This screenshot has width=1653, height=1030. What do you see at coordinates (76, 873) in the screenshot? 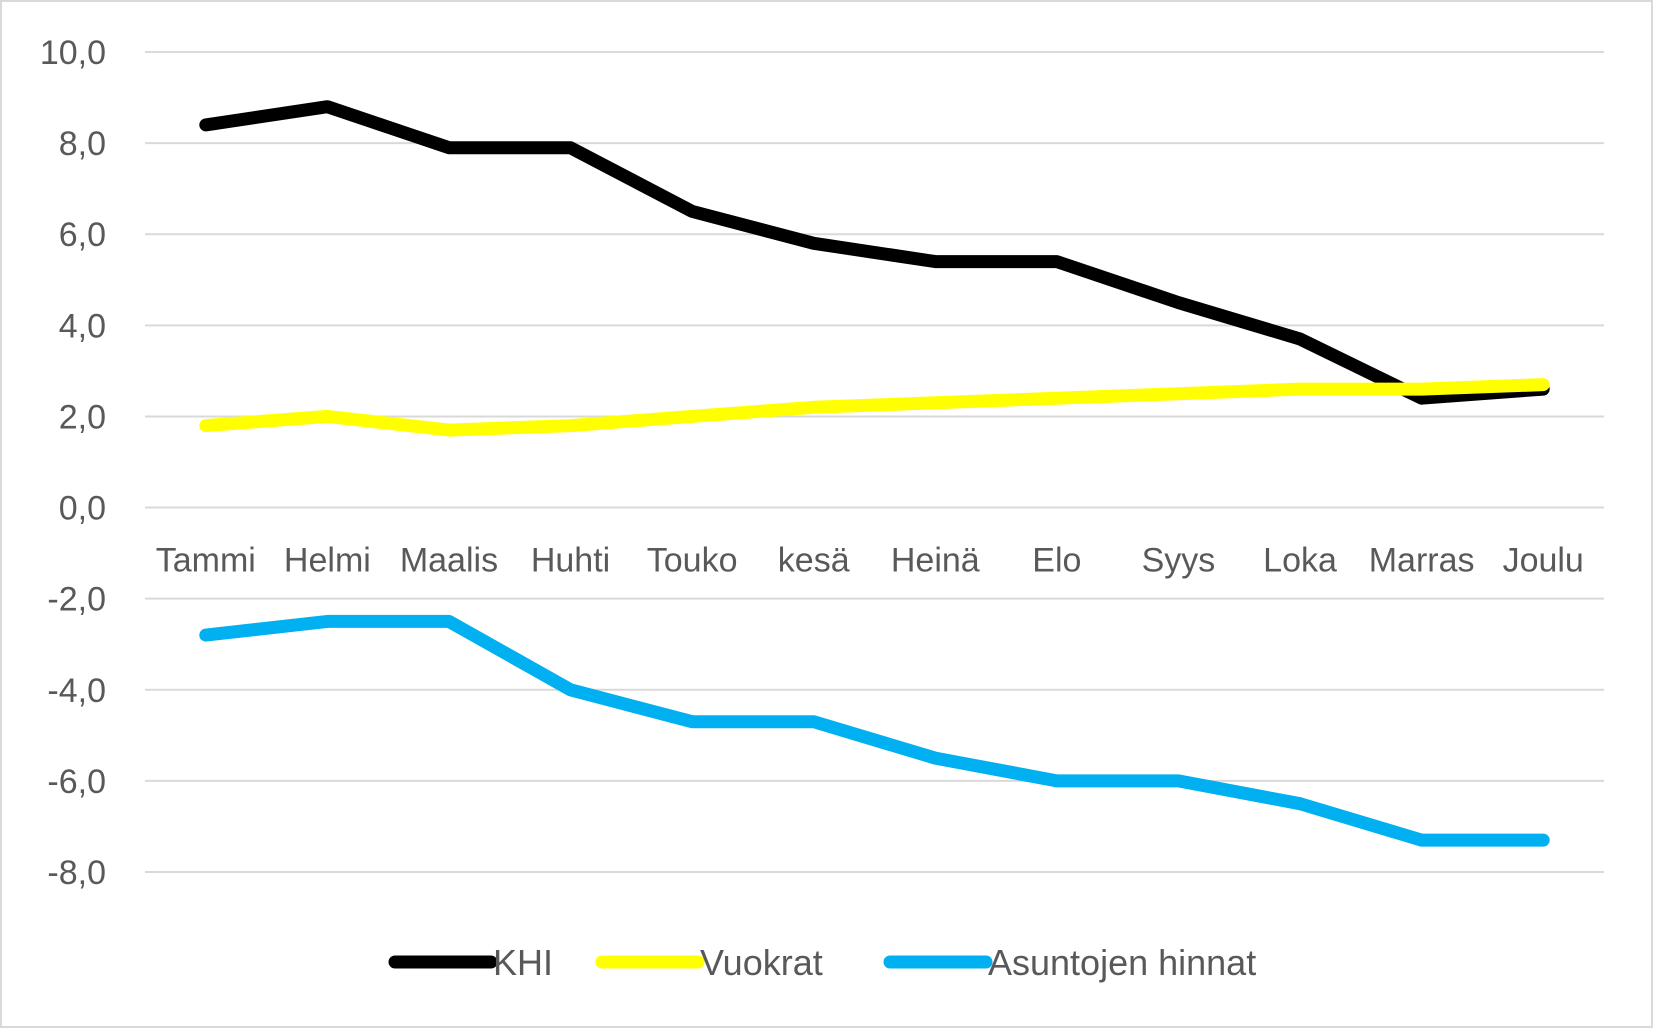
I see `y-tick-label: -8,0` at bounding box center [76, 873].